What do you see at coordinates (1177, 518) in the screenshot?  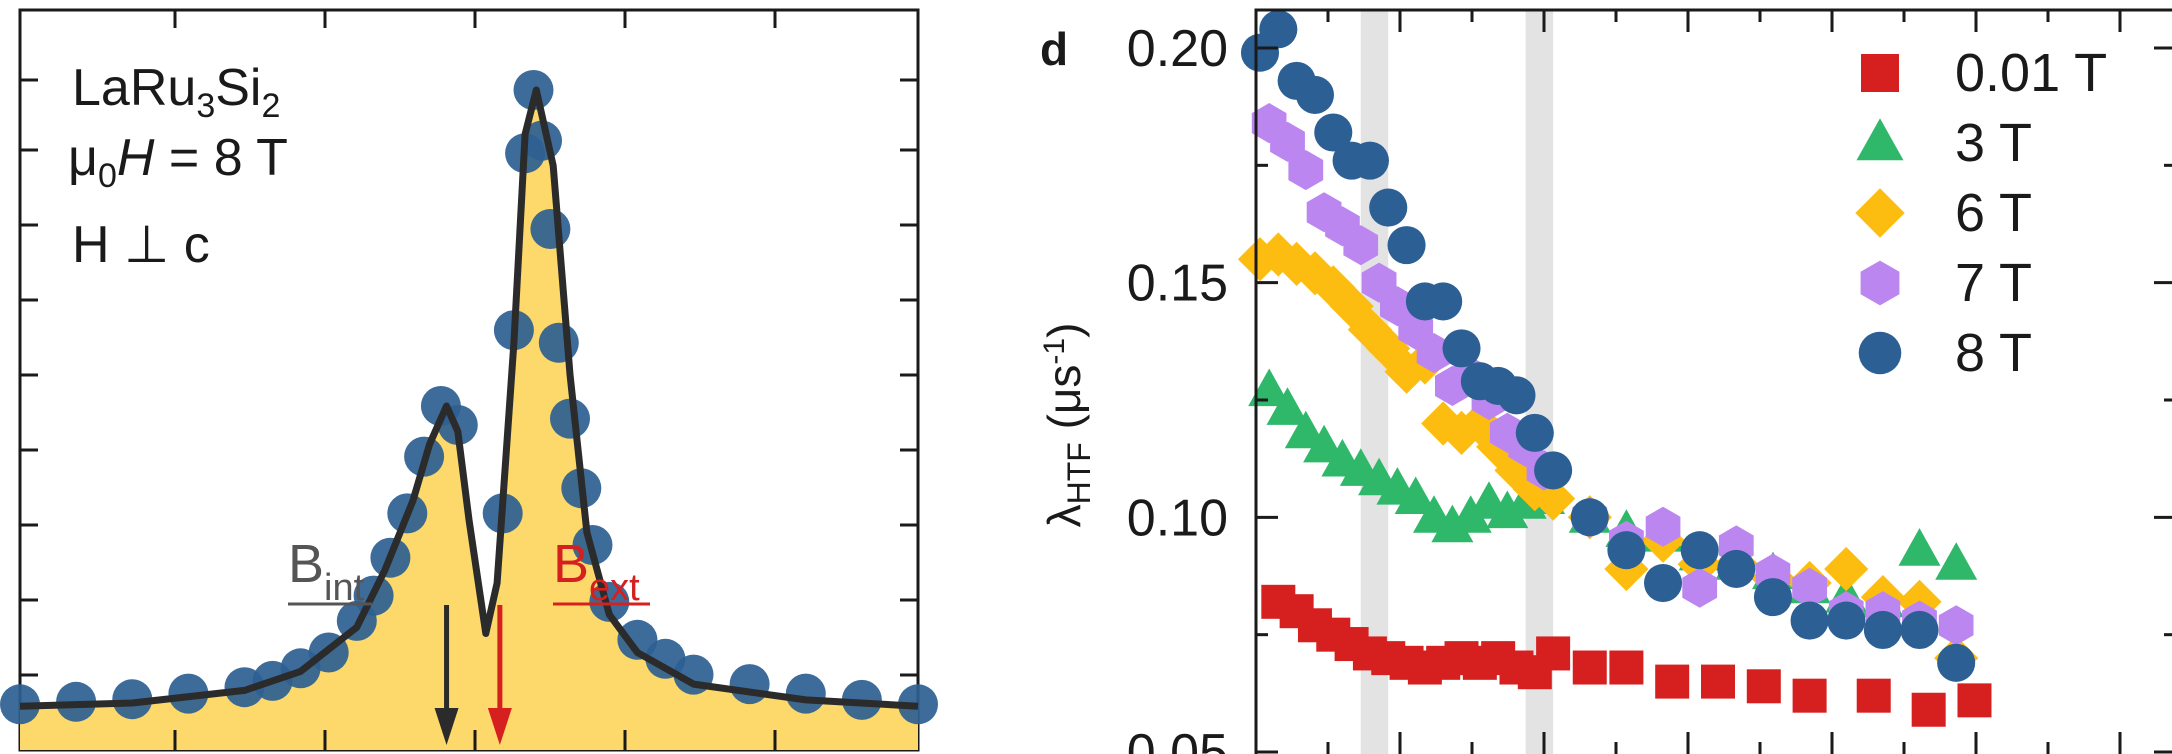 I see `y-tick-label: 0.10` at bounding box center [1177, 518].